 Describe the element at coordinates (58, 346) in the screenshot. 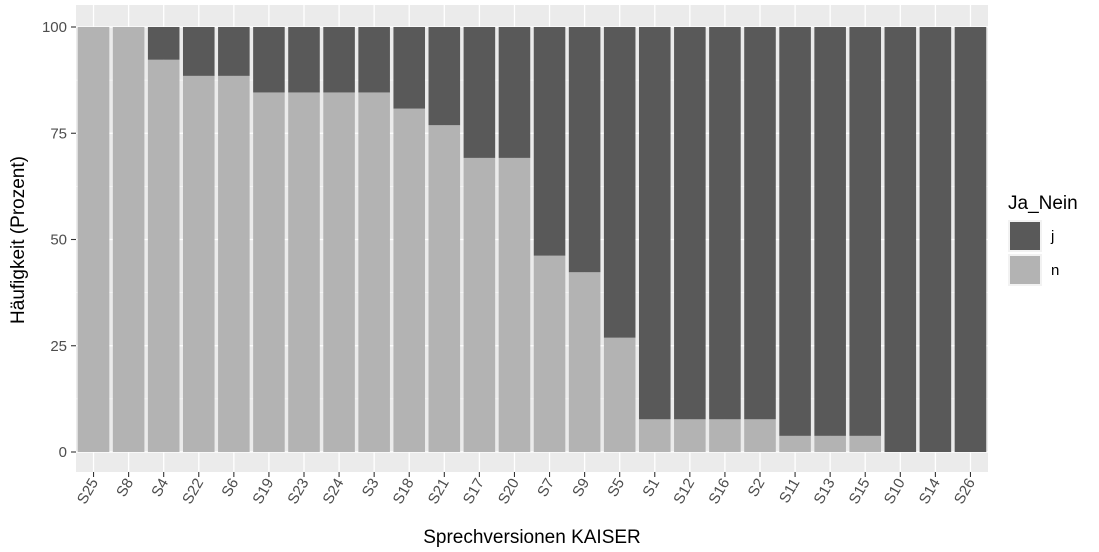

I see `y-tick-label: 25` at that location.